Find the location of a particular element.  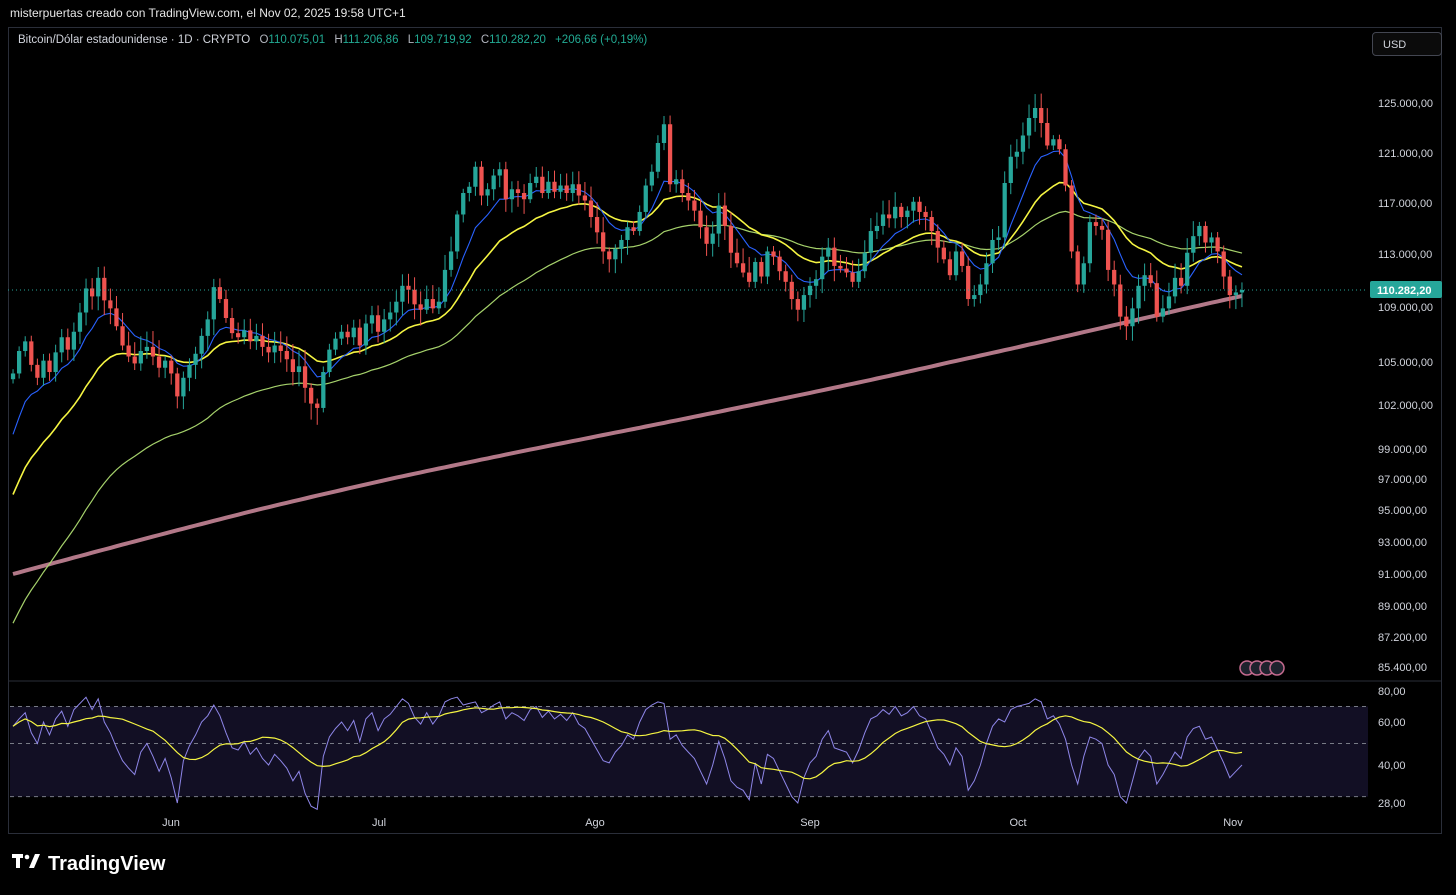

event-flag-icon is located at coordinates (1277, 668).